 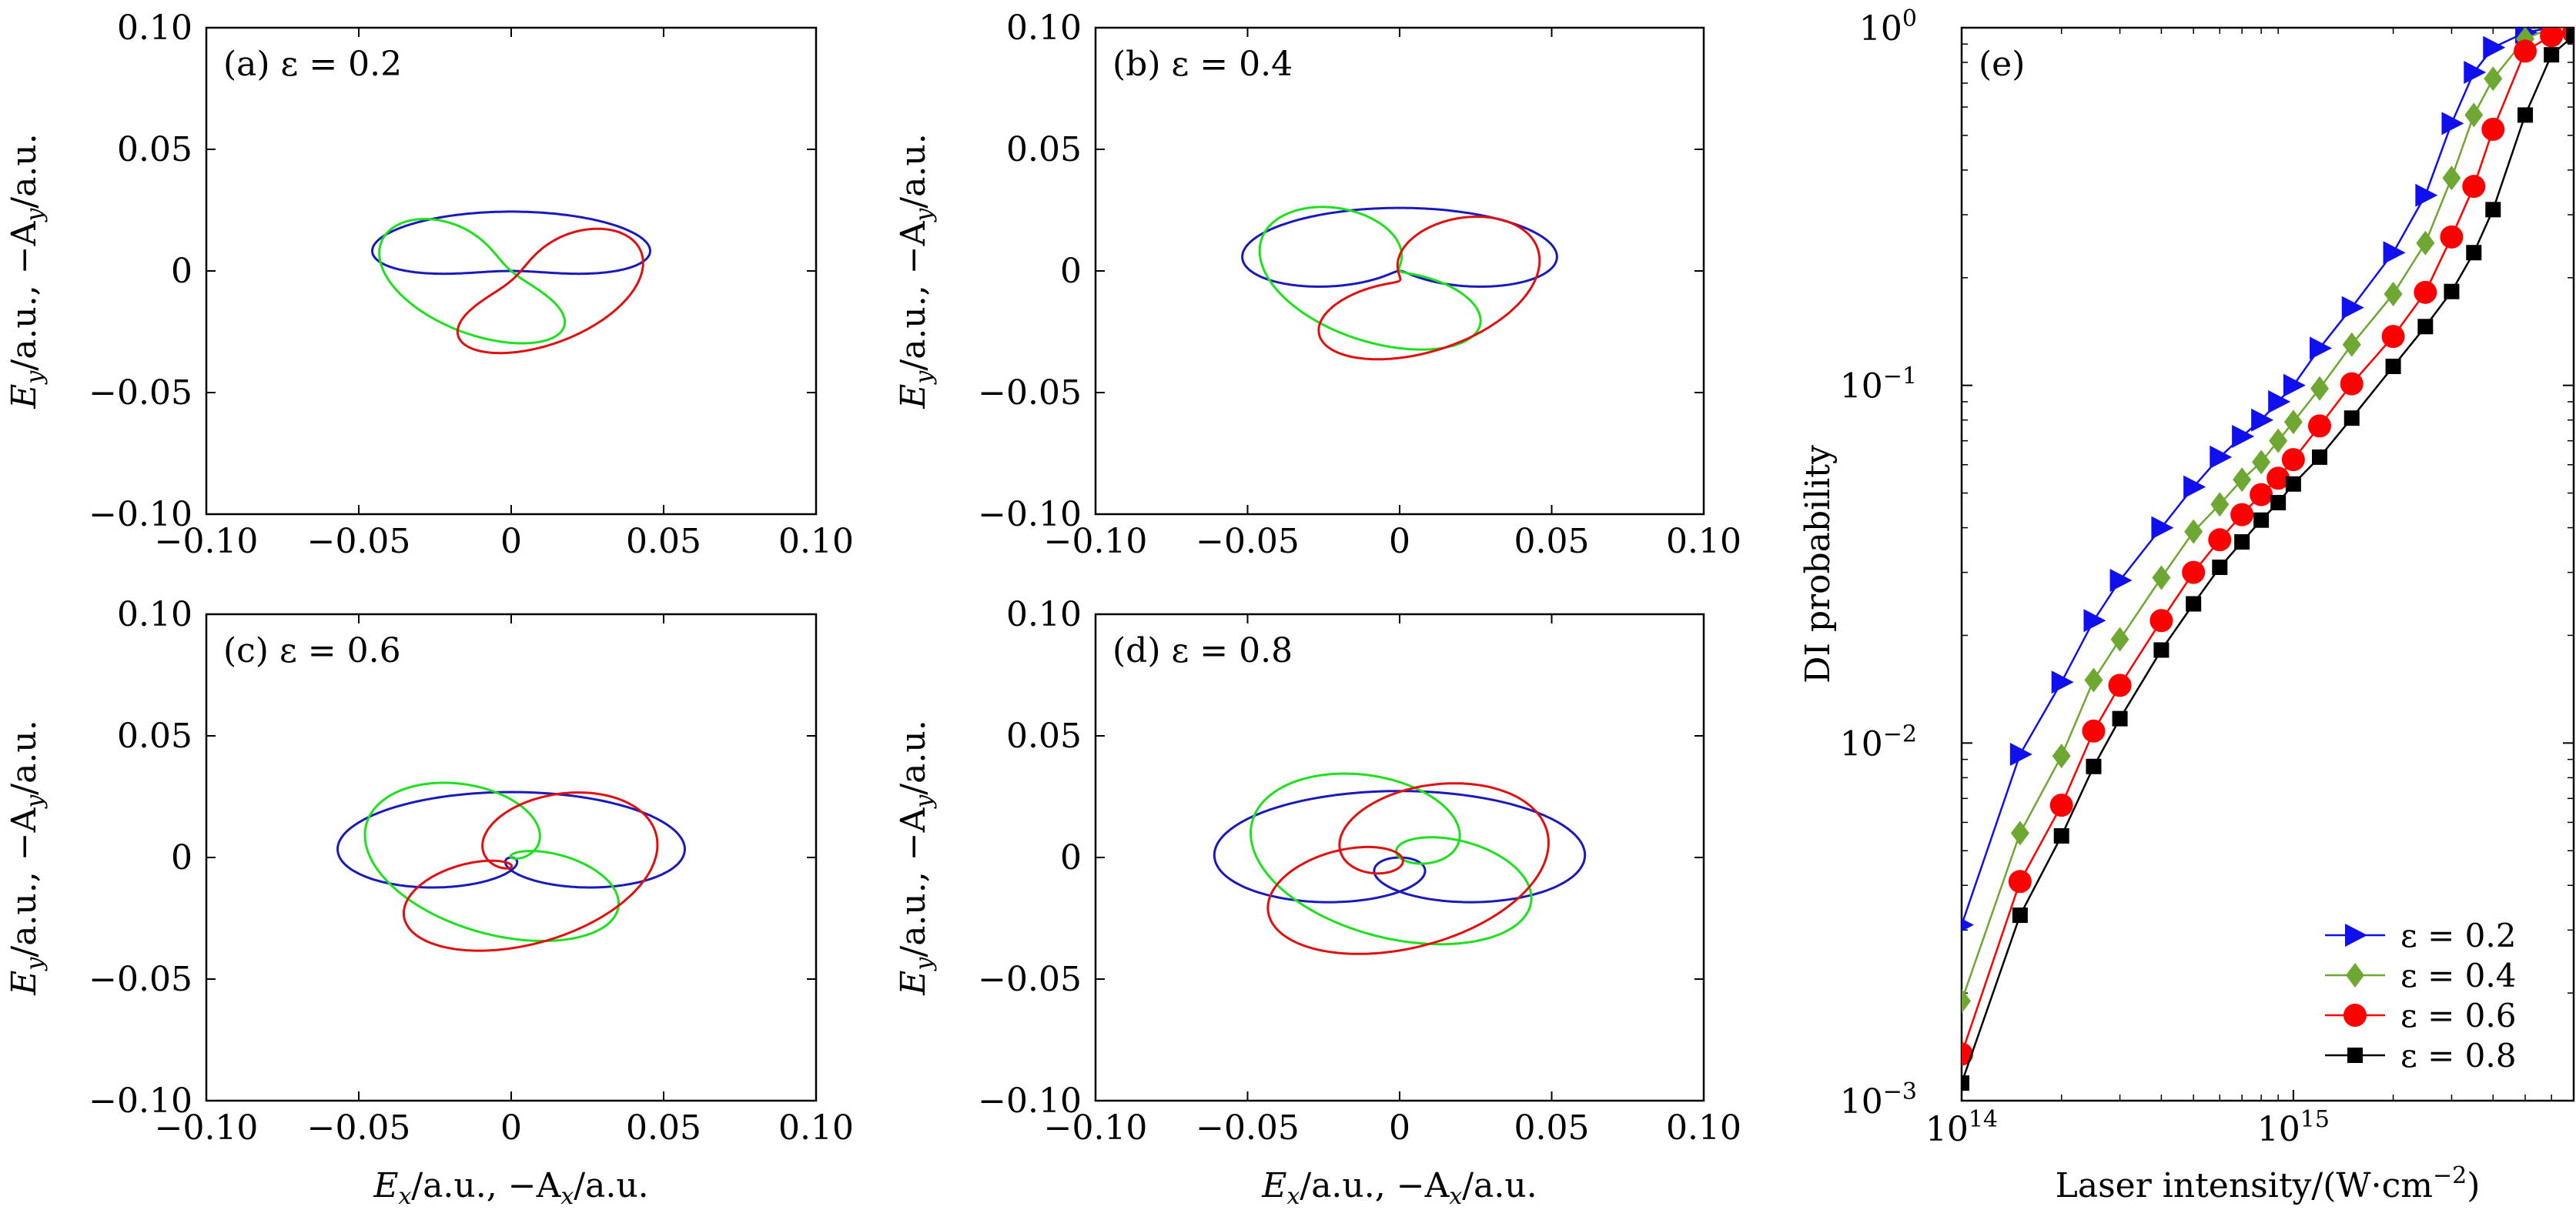 What do you see at coordinates (154, 614) in the screenshot?
I see `panel-c-y-tick-label: 0.10` at bounding box center [154, 614].